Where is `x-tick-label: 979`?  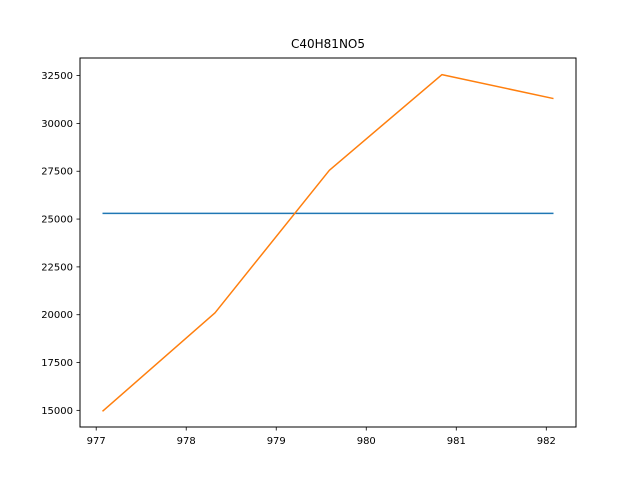 x-tick-label: 979 is located at coordinates (276, 441).